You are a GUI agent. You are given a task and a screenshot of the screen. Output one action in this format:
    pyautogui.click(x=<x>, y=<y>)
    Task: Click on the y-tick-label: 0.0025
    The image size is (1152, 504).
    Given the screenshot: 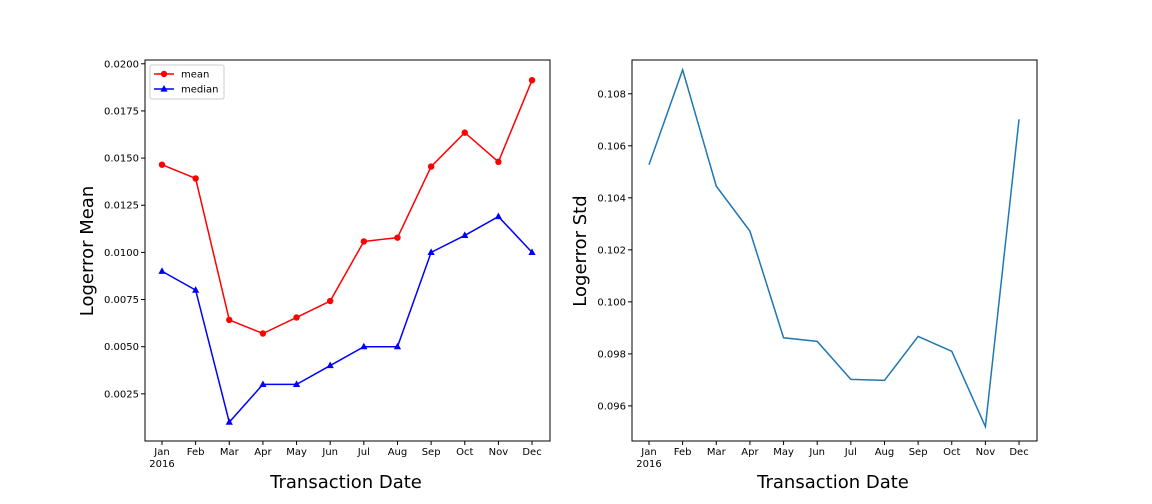 What is the action you would take?
    pyautogui.click(x=121, y=394)
    